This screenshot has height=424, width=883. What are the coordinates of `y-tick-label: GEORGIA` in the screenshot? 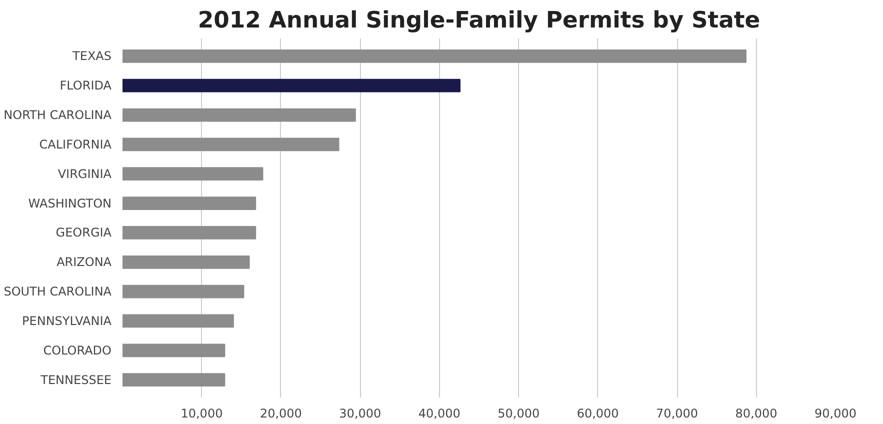 It's located at (84, 233).